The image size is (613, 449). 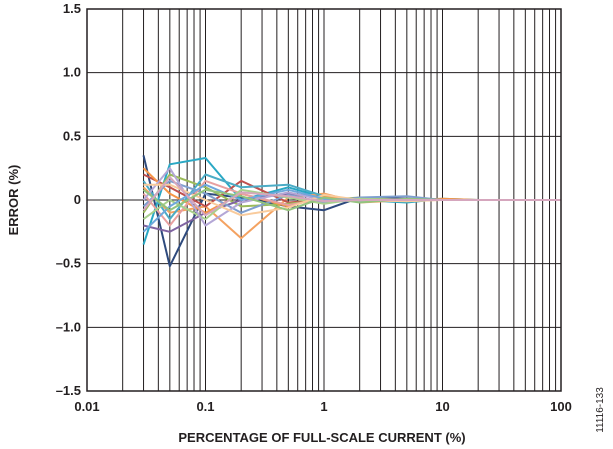 I want to click on y-tick-label: –1.0, so click(x=68, y=326).